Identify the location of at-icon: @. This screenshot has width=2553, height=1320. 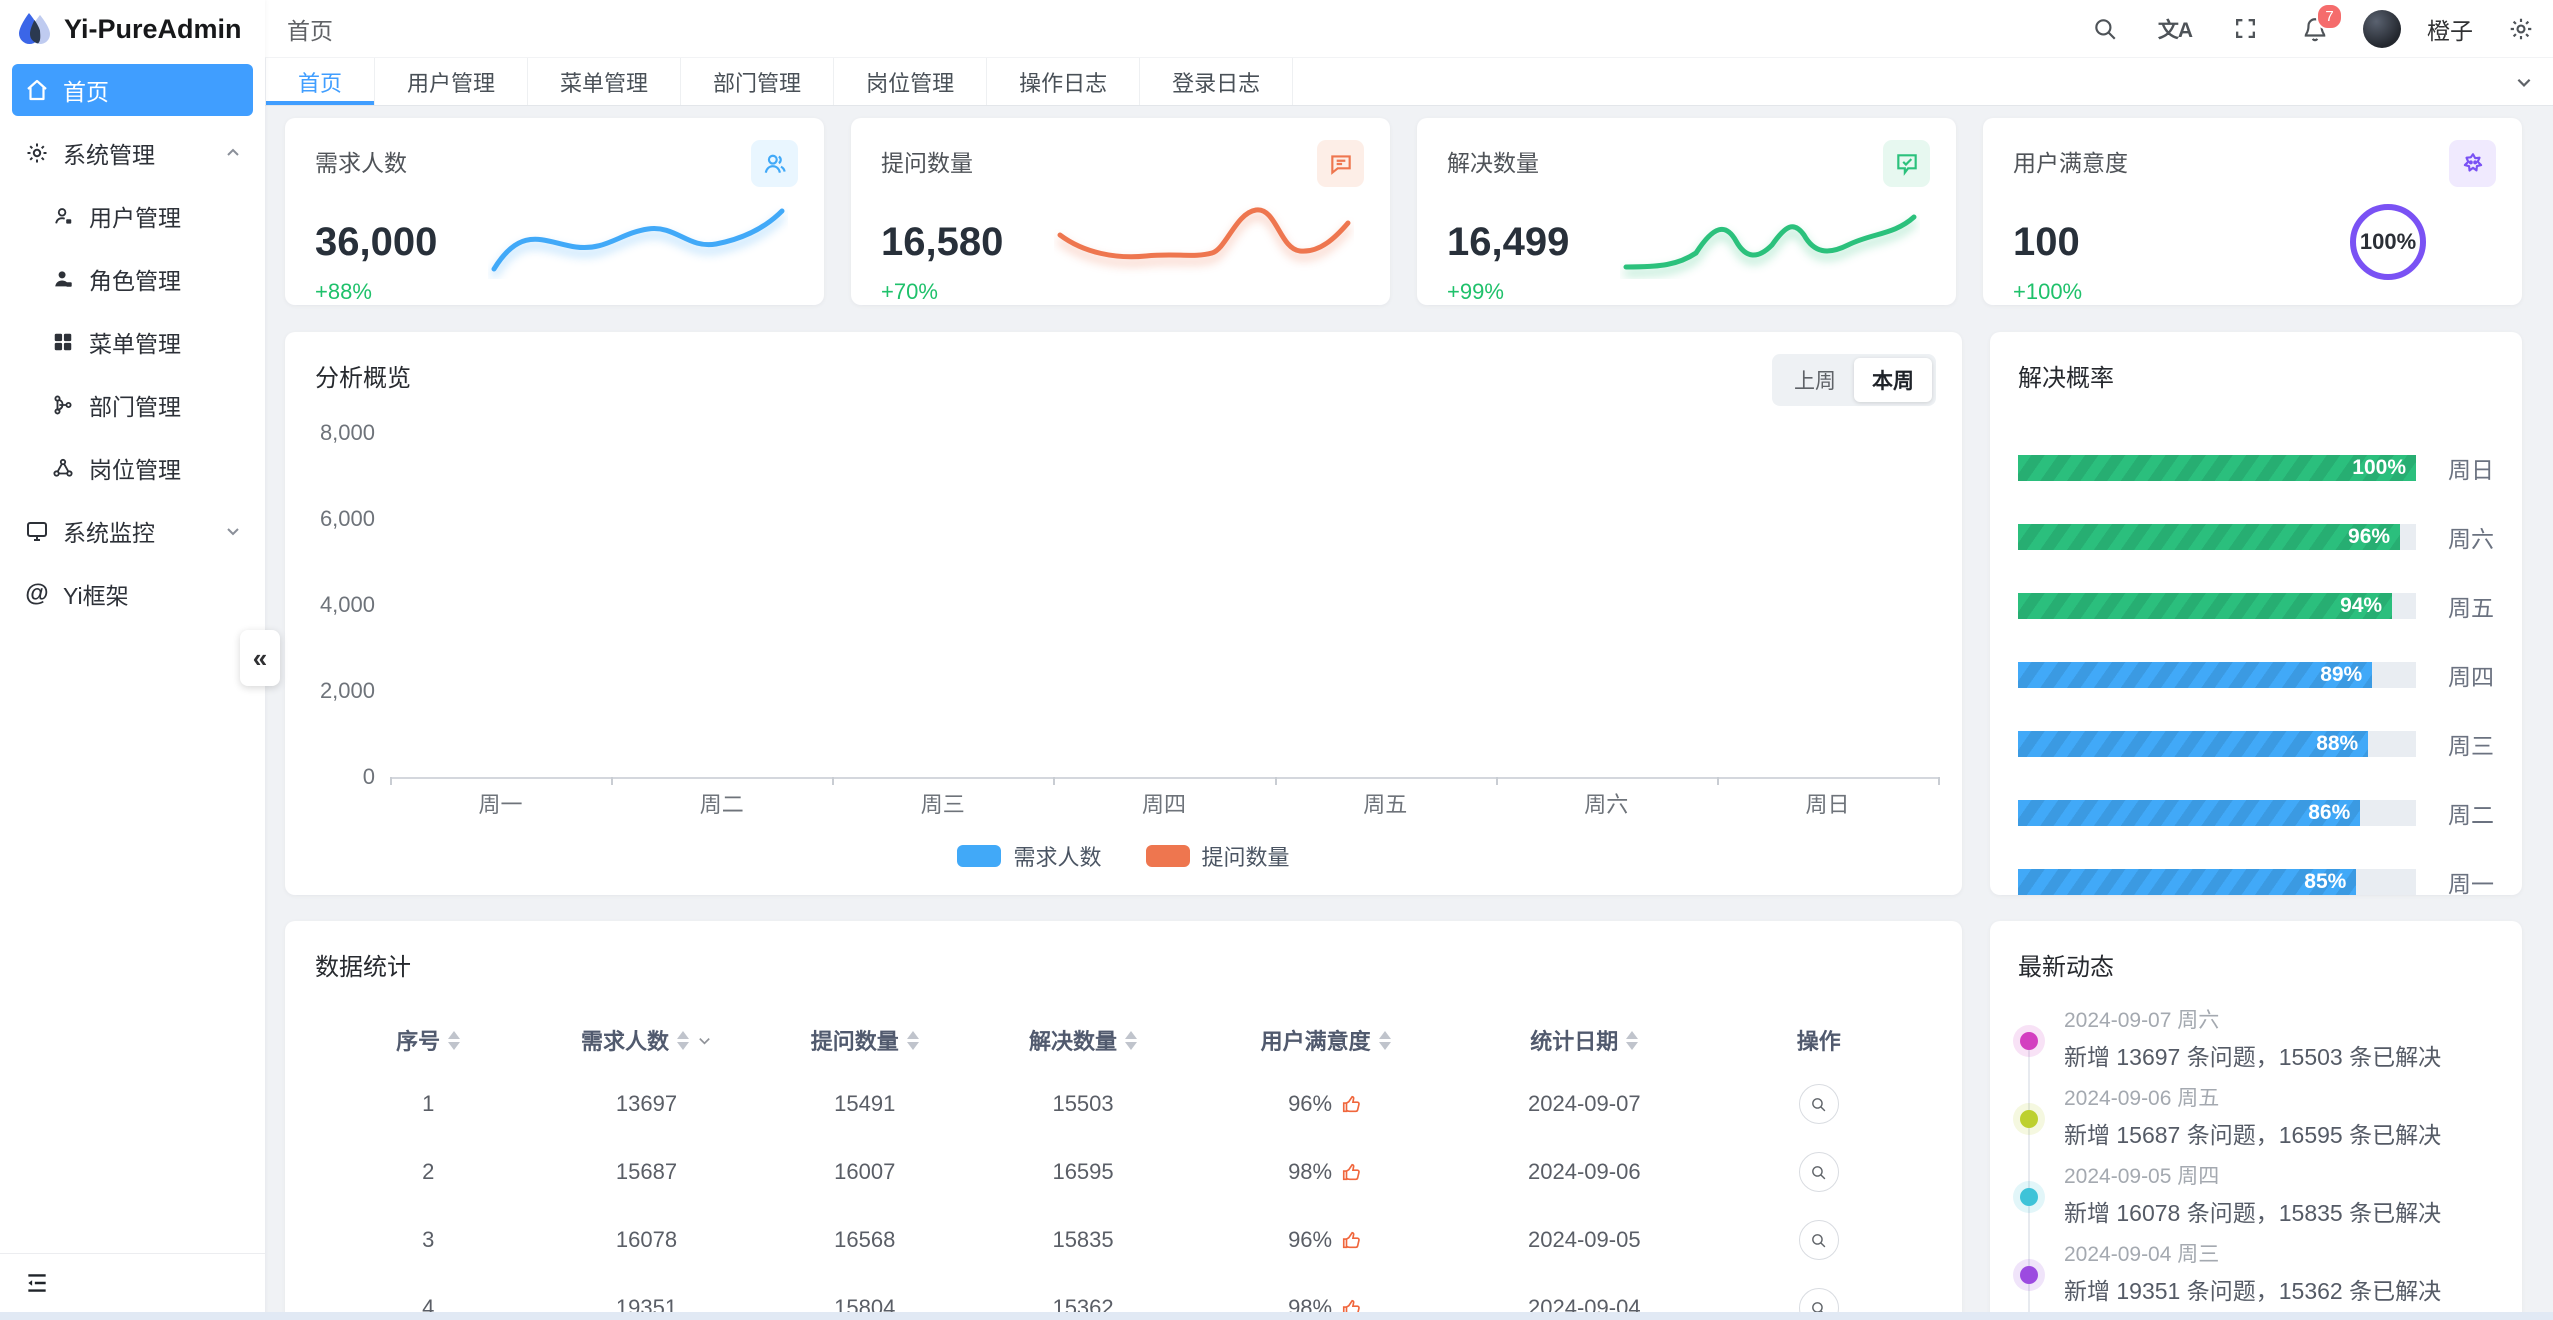
(37, 593).